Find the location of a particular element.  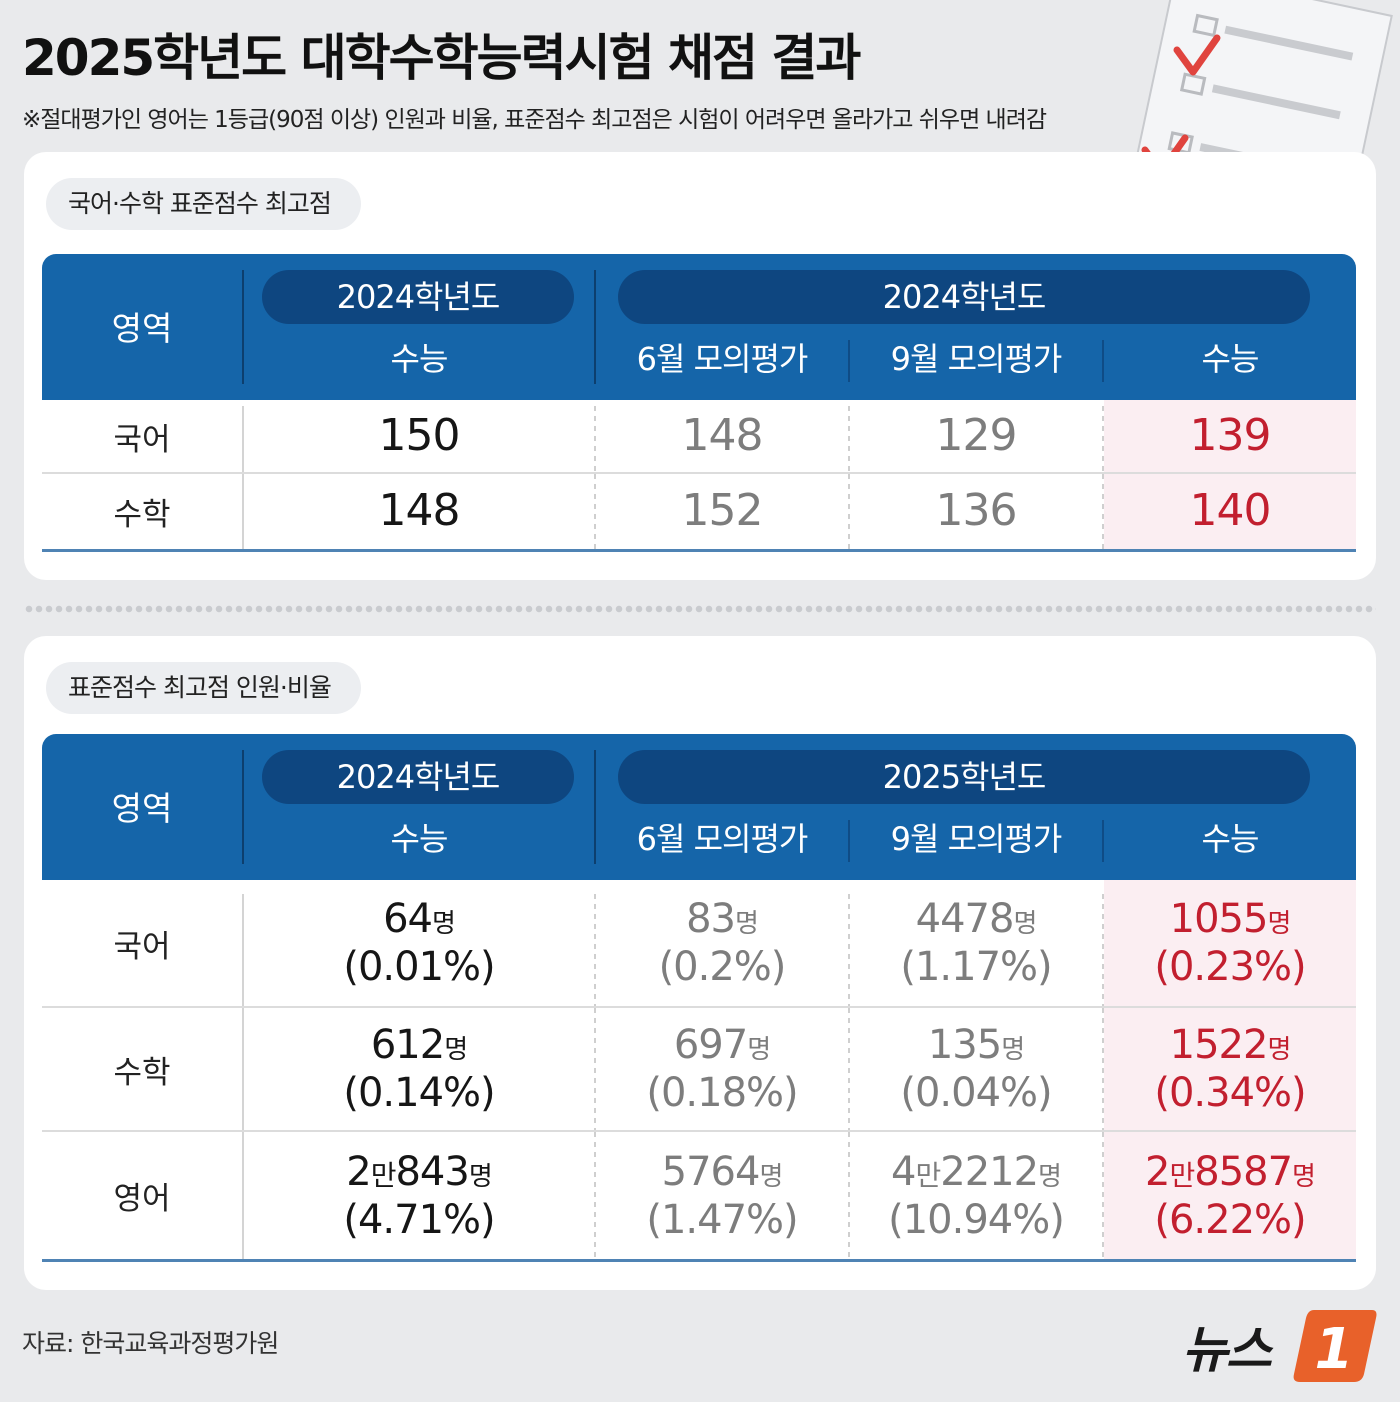

ratio-value: (4.71%) is located at coordinates (419, 1219).